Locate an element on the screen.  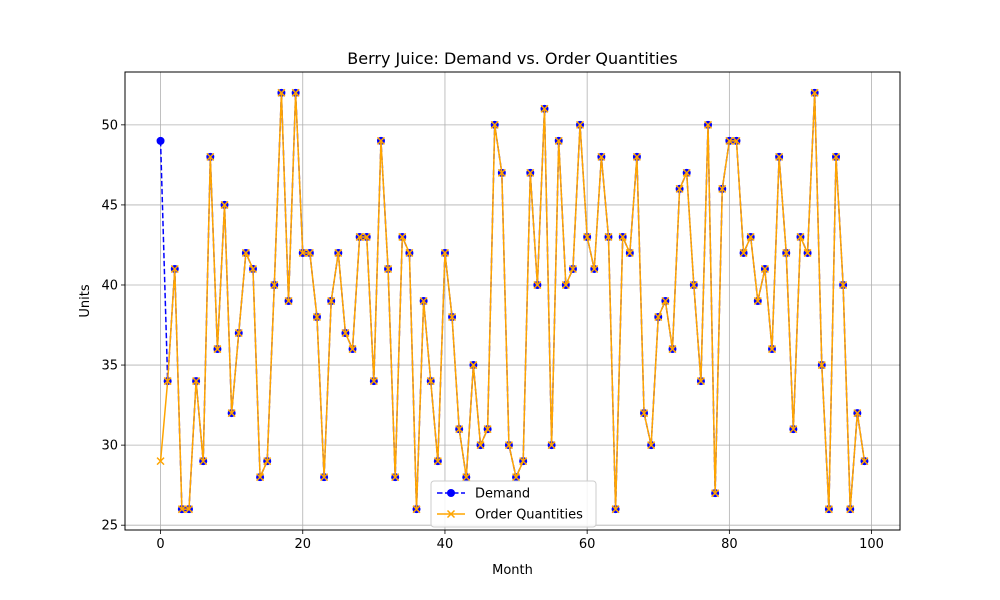
y-tick-label: 25 is located at coordinates (109, 526).